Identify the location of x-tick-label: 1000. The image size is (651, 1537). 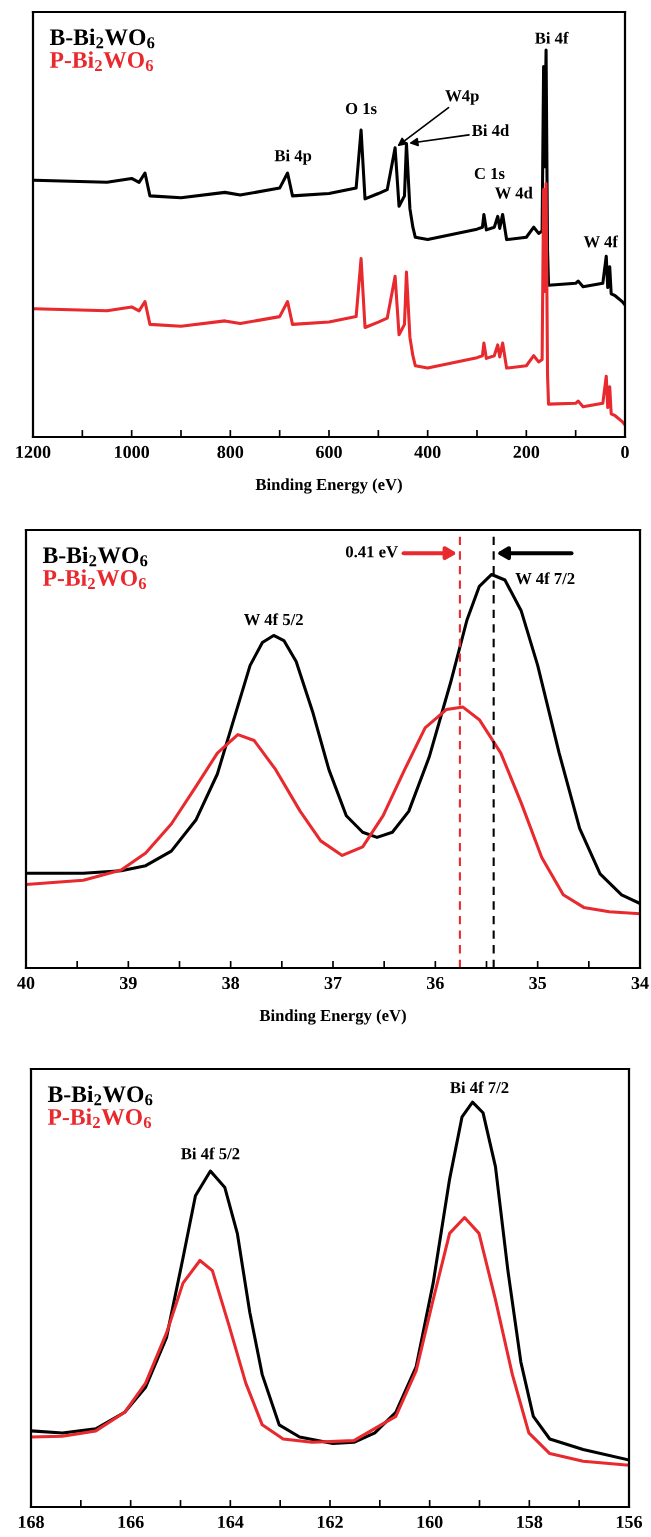
(132, 452).